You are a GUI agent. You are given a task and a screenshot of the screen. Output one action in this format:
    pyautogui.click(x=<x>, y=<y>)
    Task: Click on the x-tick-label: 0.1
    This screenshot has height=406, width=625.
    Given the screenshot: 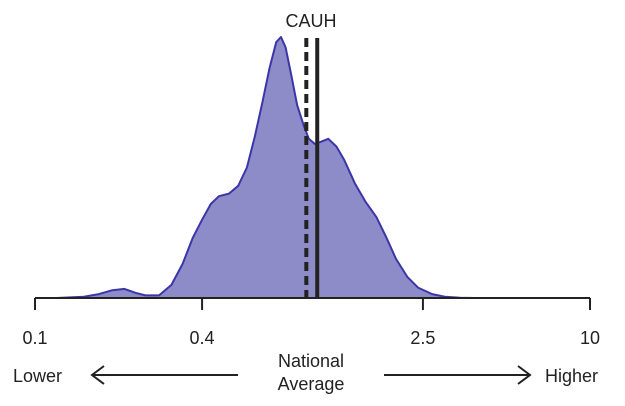 What is the action you would take?
    pyautogui.click(x=34, y=338)
    